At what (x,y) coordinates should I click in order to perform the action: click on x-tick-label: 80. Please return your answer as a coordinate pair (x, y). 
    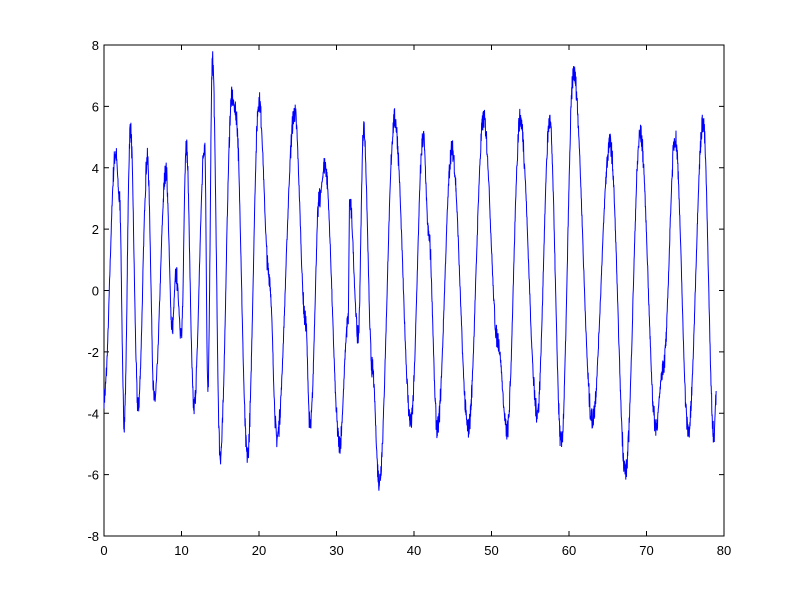
    Looking at the image, I should click on (724, 550).